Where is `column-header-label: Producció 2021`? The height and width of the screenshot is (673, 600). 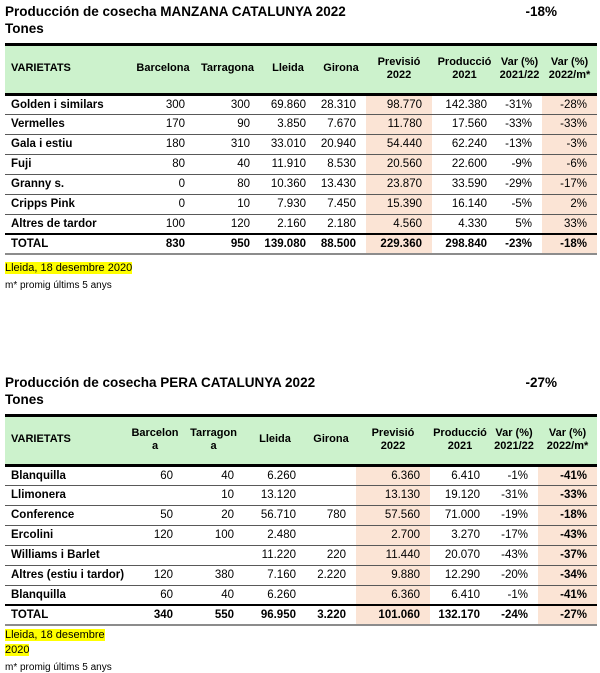
column-header-label: Producció 2021 is located at coordinates (460, 439).